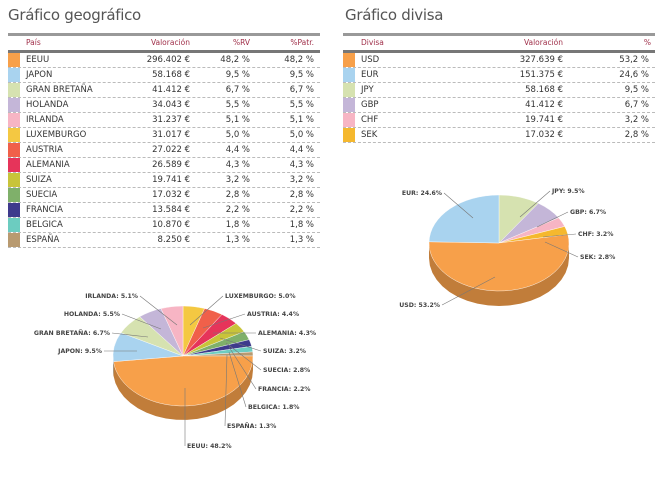 This screenshot has width=669, height=478. I want to click on pct-patr: 2,2 %, so click(301, 210).